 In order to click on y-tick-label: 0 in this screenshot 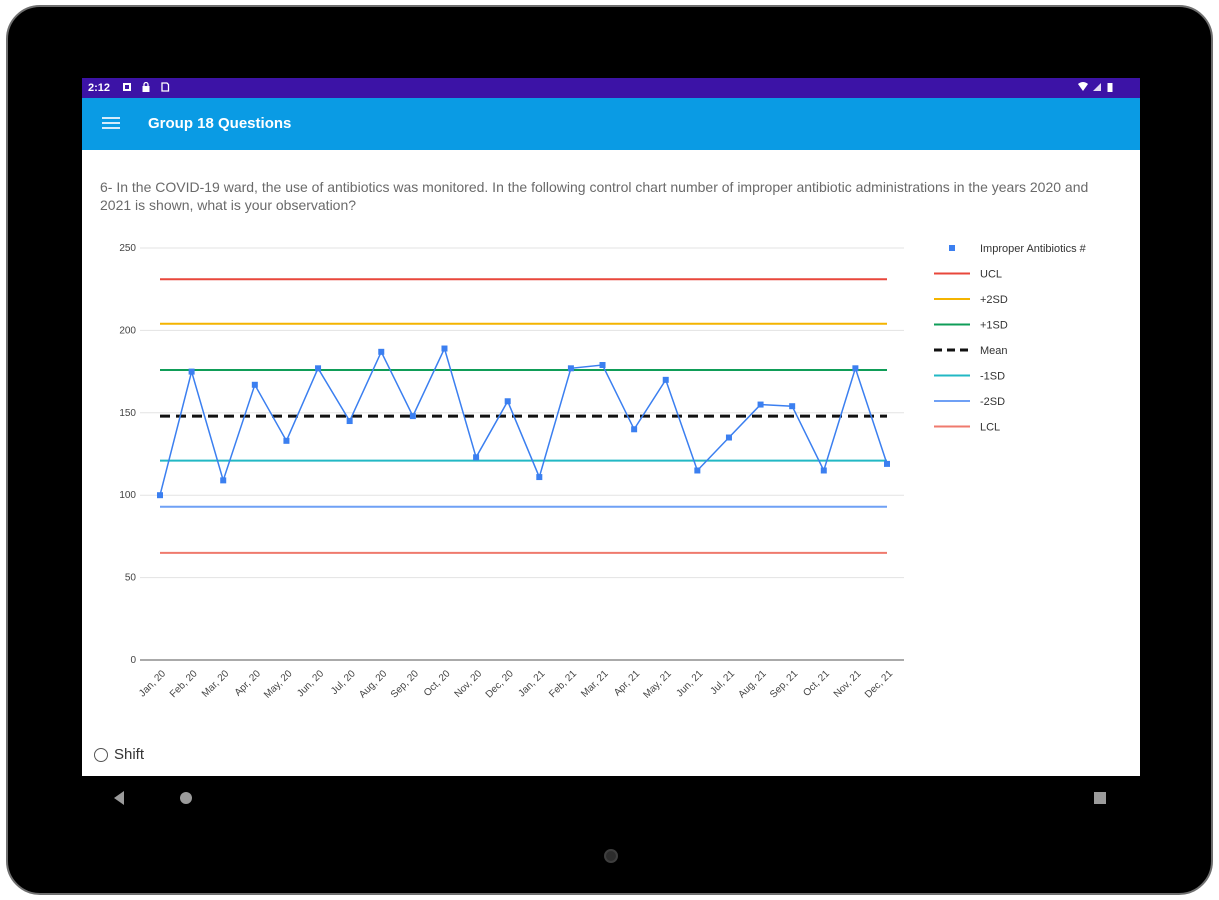, I will do `click(133, 660)`.